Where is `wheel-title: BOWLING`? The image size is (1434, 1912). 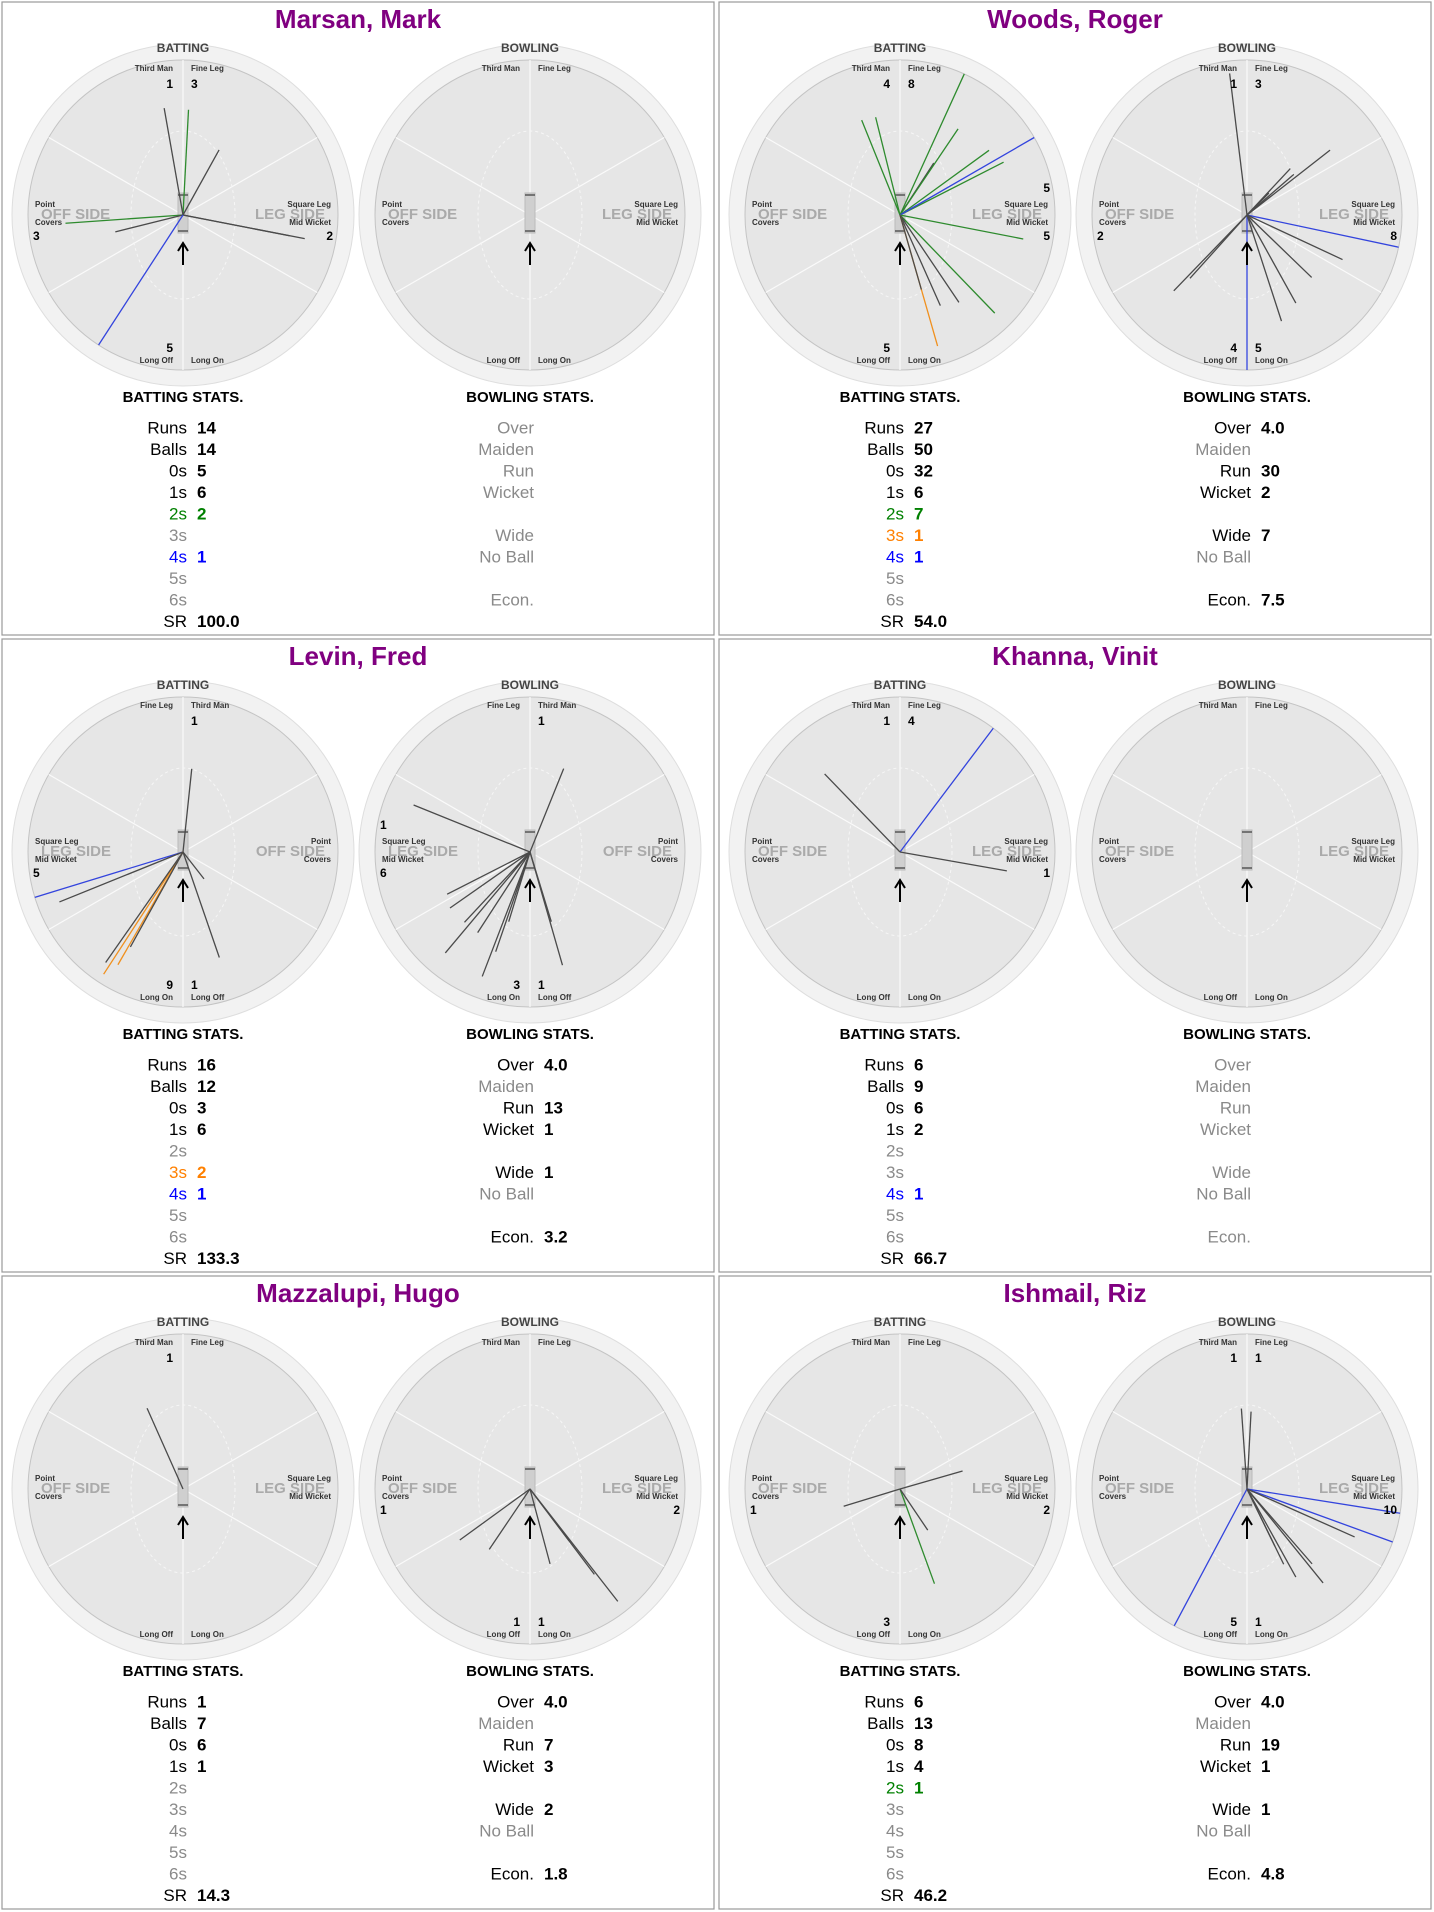
wheel-title: BOWLING is located at coordinates (530, 685).